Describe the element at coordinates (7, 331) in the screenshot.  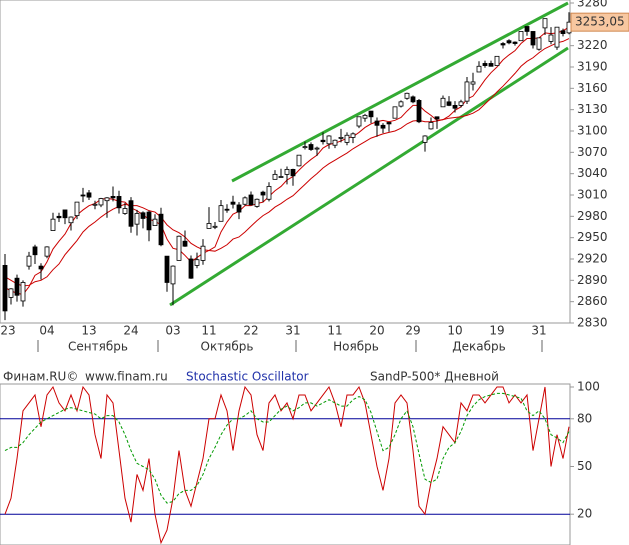
I see `x-tick-label: 23` at that location.